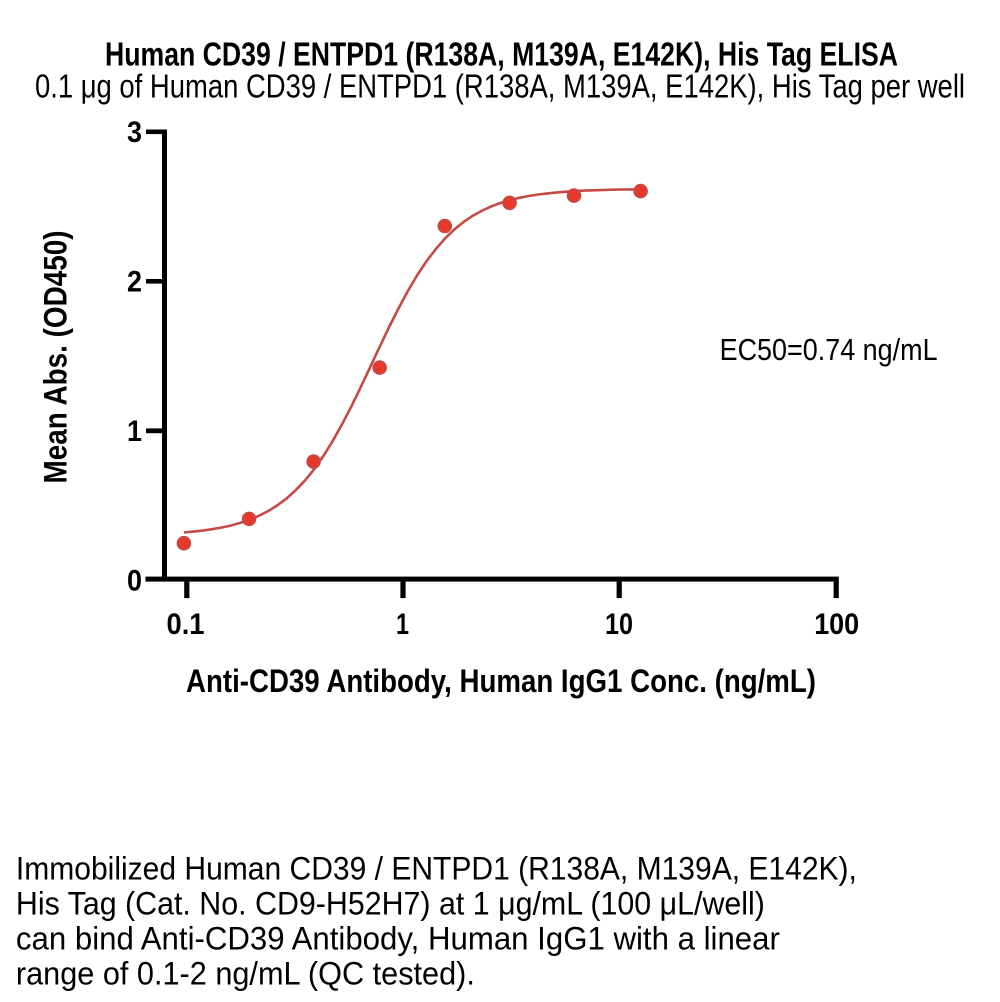 The width and height of the screenshot is (1000, 1002). I want to click on svg-text: 10, so click(619, 624).